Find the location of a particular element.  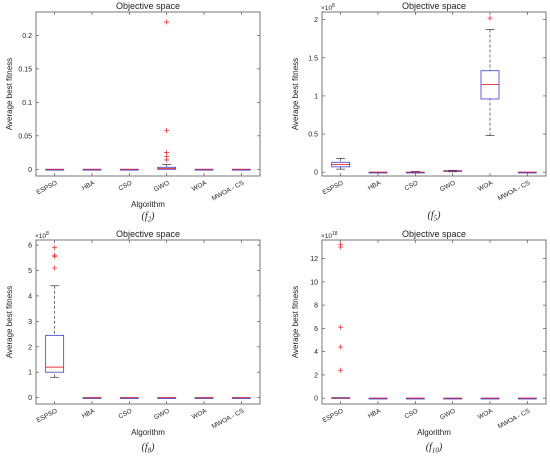

subfigure-caption: (f10) is located at coordinates (434, 448).